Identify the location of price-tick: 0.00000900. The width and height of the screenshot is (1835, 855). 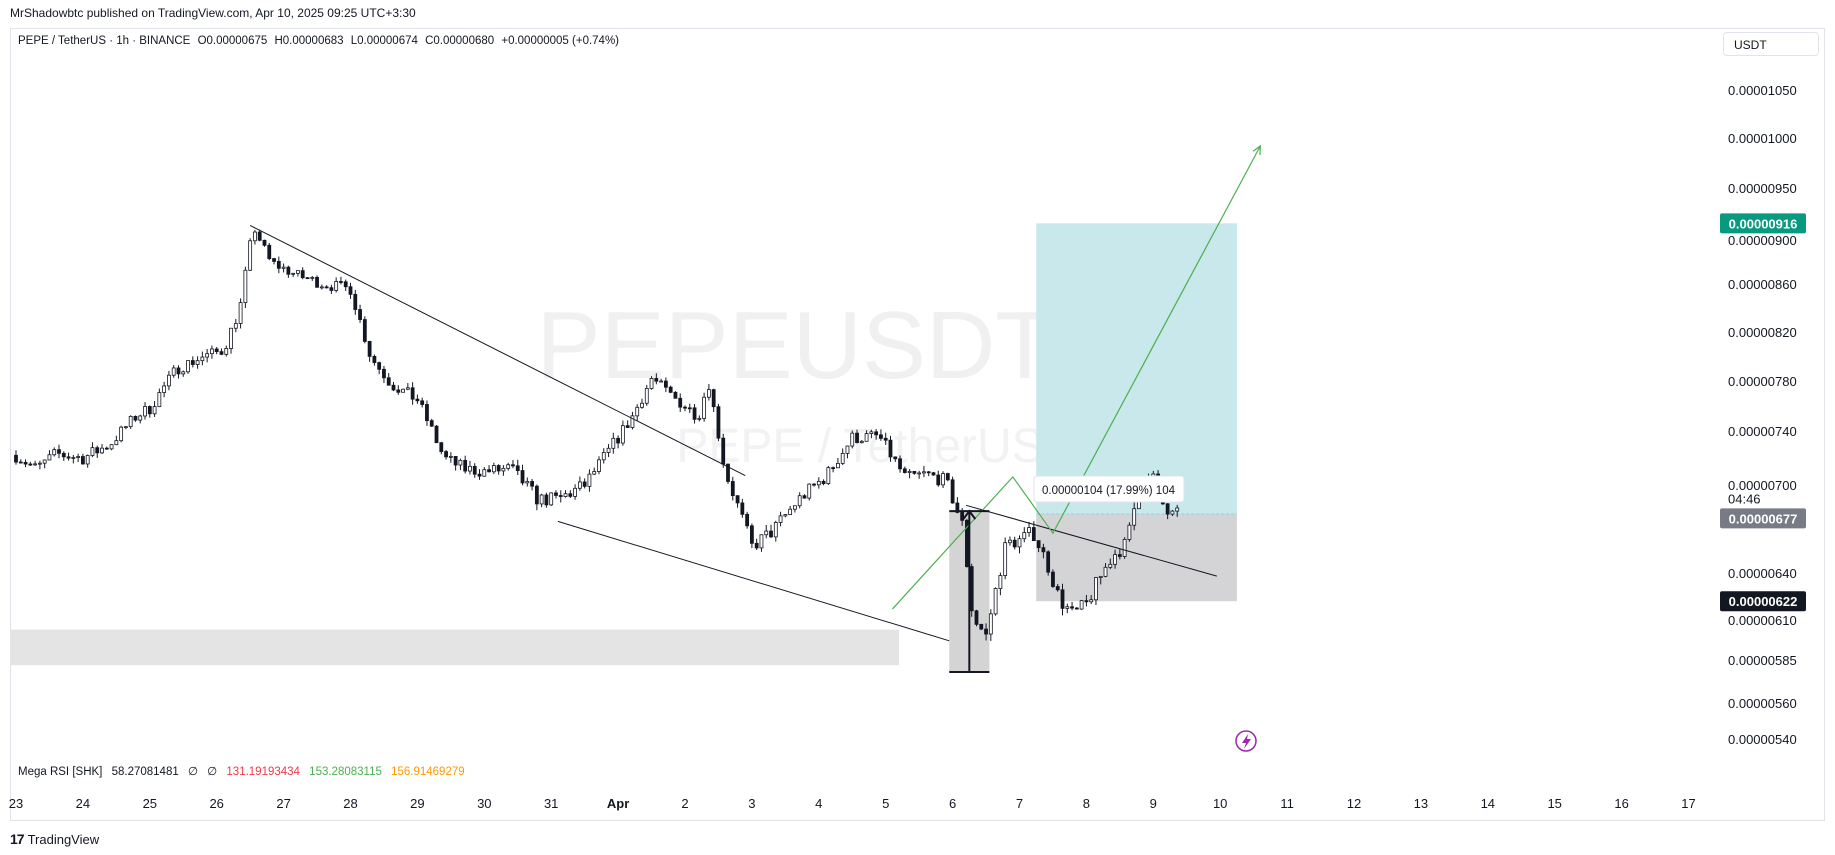
(1762, 240).